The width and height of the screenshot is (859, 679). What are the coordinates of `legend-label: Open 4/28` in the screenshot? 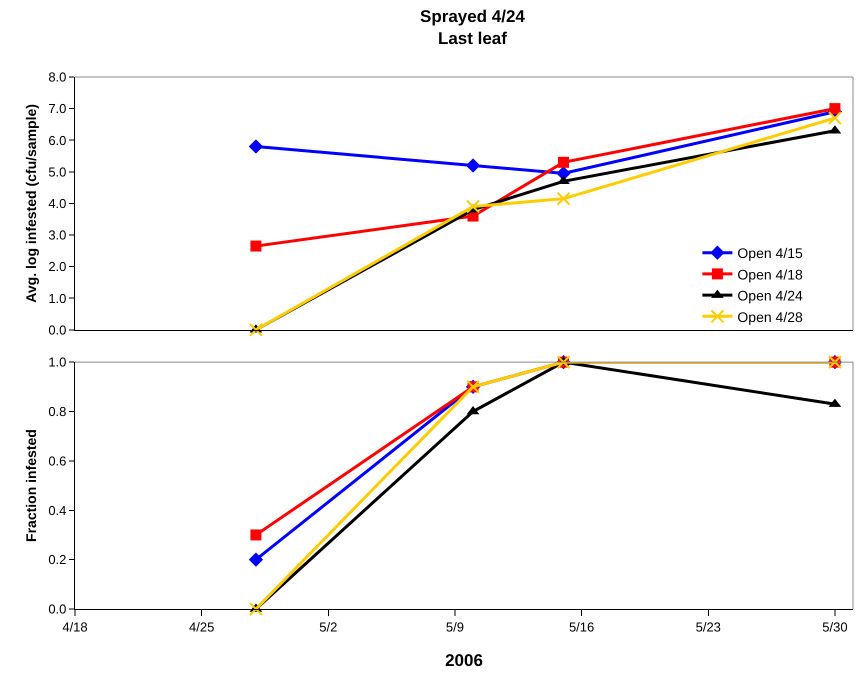 It's located at (770, 316).